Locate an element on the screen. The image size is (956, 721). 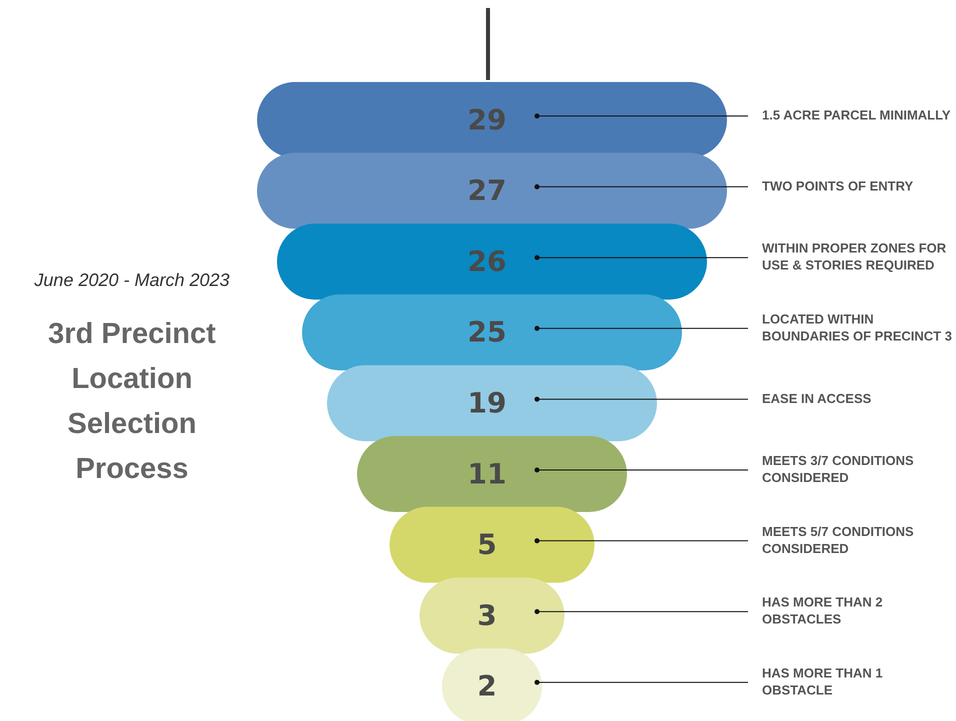
data-label: 11 is located at coordinates (487, 473).